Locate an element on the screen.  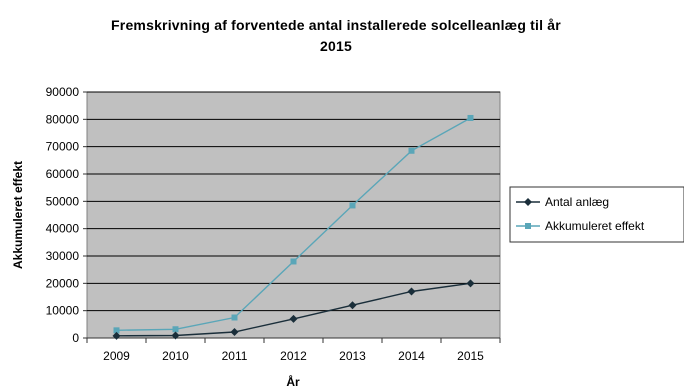
legend: Antal anlæg Akkumuleret effekt is located at coordinates (596, 214).